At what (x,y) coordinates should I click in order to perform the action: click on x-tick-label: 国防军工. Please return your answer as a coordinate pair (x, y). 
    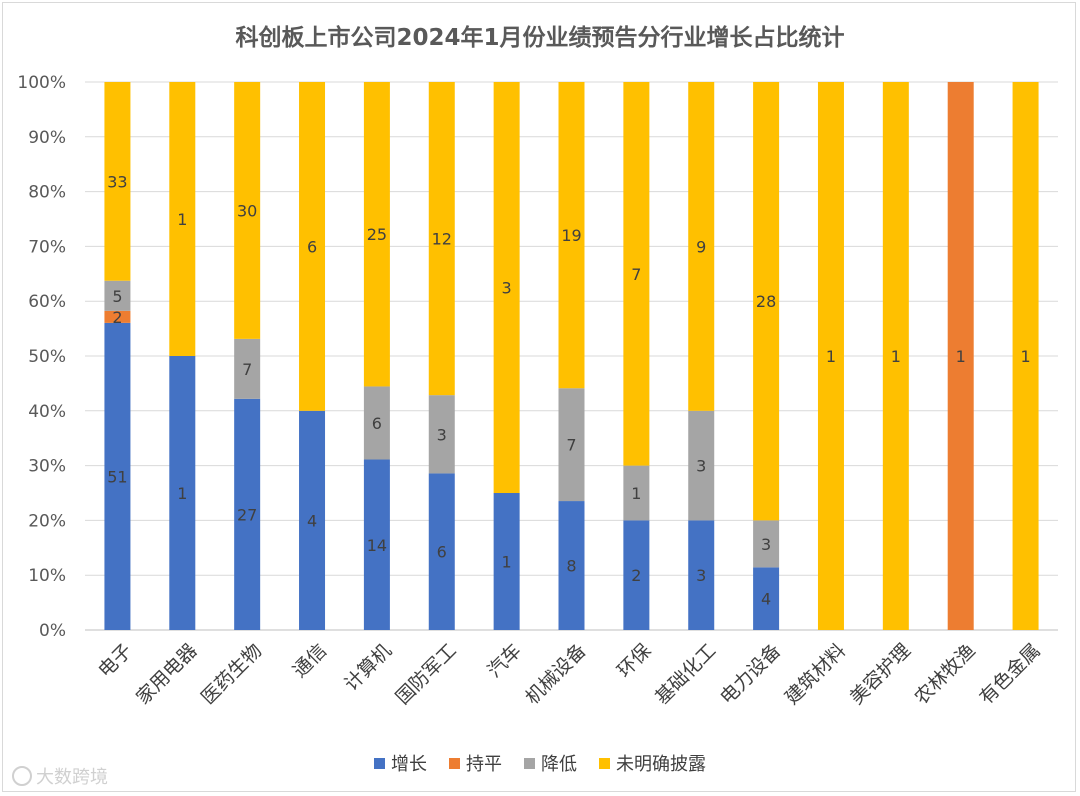
    Looking at the image, I should click on (426, 674).